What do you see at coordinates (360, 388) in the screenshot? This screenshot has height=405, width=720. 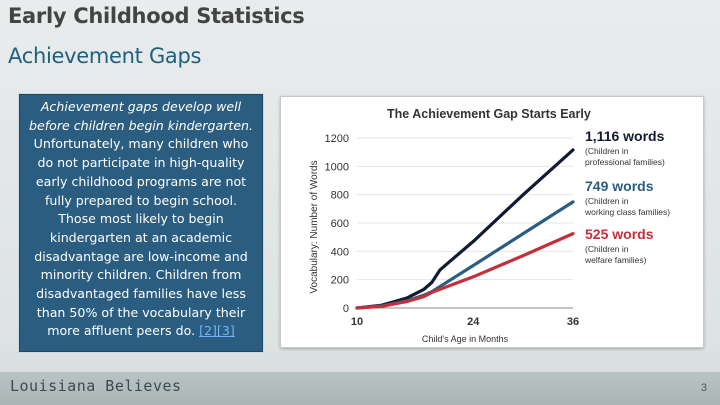 I see `footer-bar: Louisiana Believes 3` at bounding box center [360, 388].